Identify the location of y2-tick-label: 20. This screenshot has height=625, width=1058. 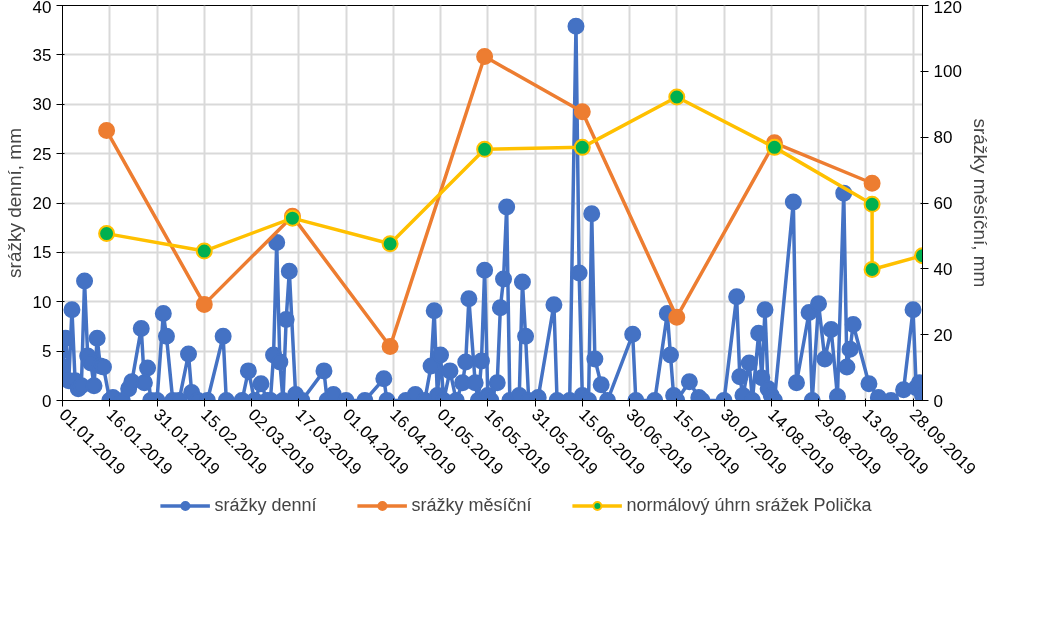
(943, 335).